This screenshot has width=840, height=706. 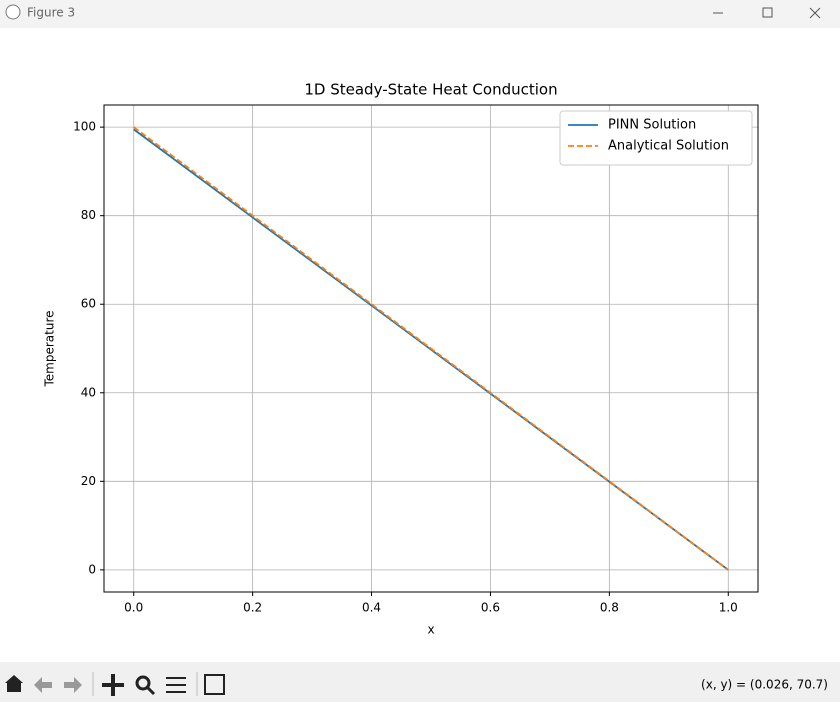 What do you see at coordinates (51, 13) in the screenshot?
I see `window-title: Figure 3` at bounding box center [51, 13].